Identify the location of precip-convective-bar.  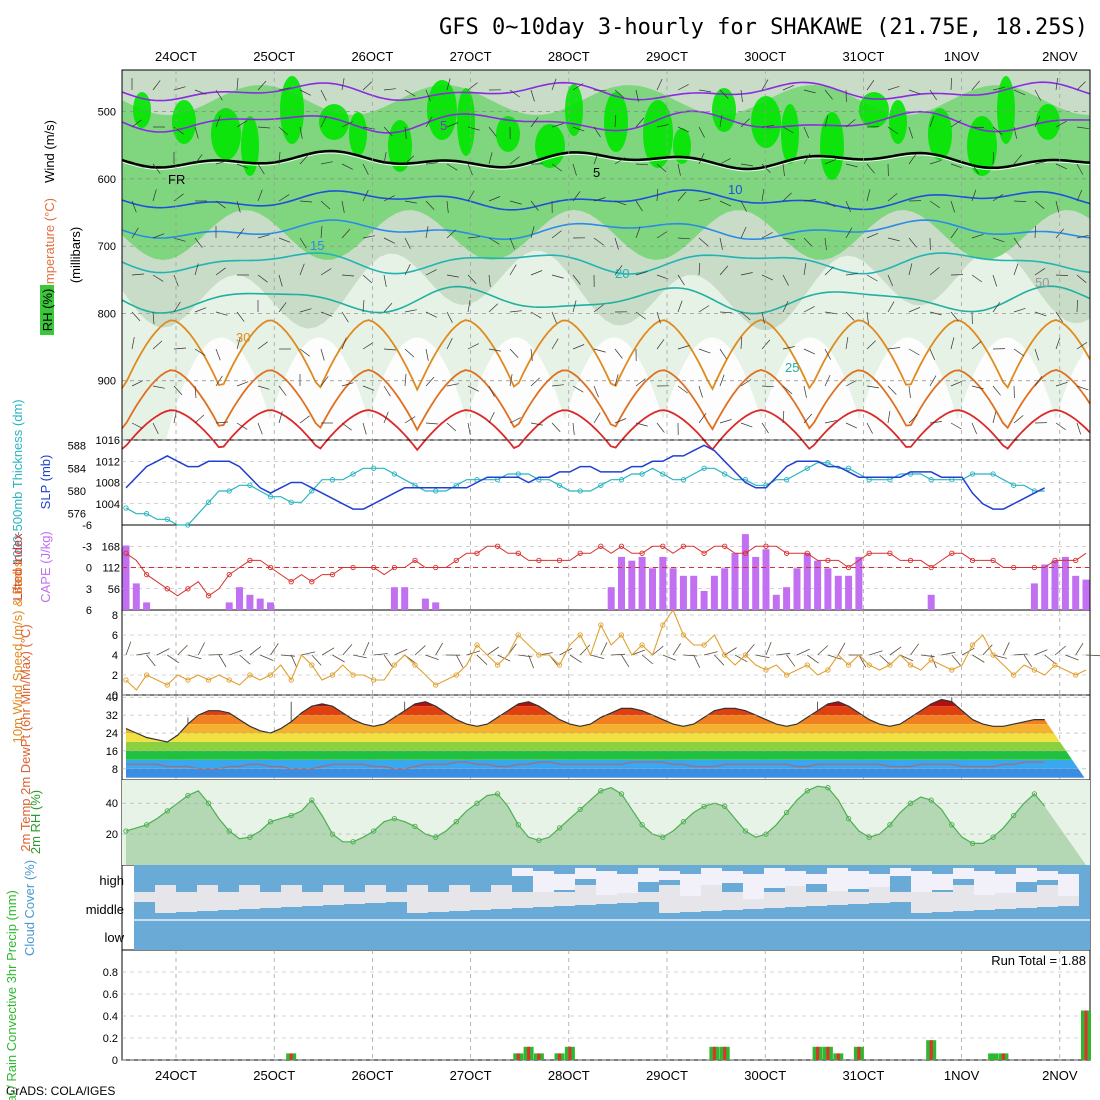
(529, 1053).